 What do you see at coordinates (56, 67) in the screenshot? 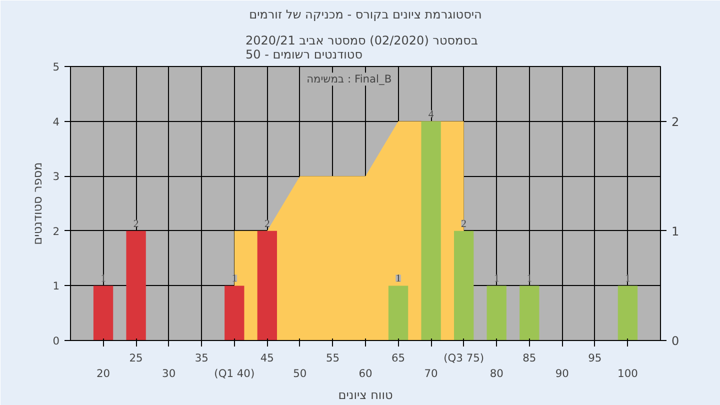
I see `y-tick-label: 5` at bounding box center [56, 67].